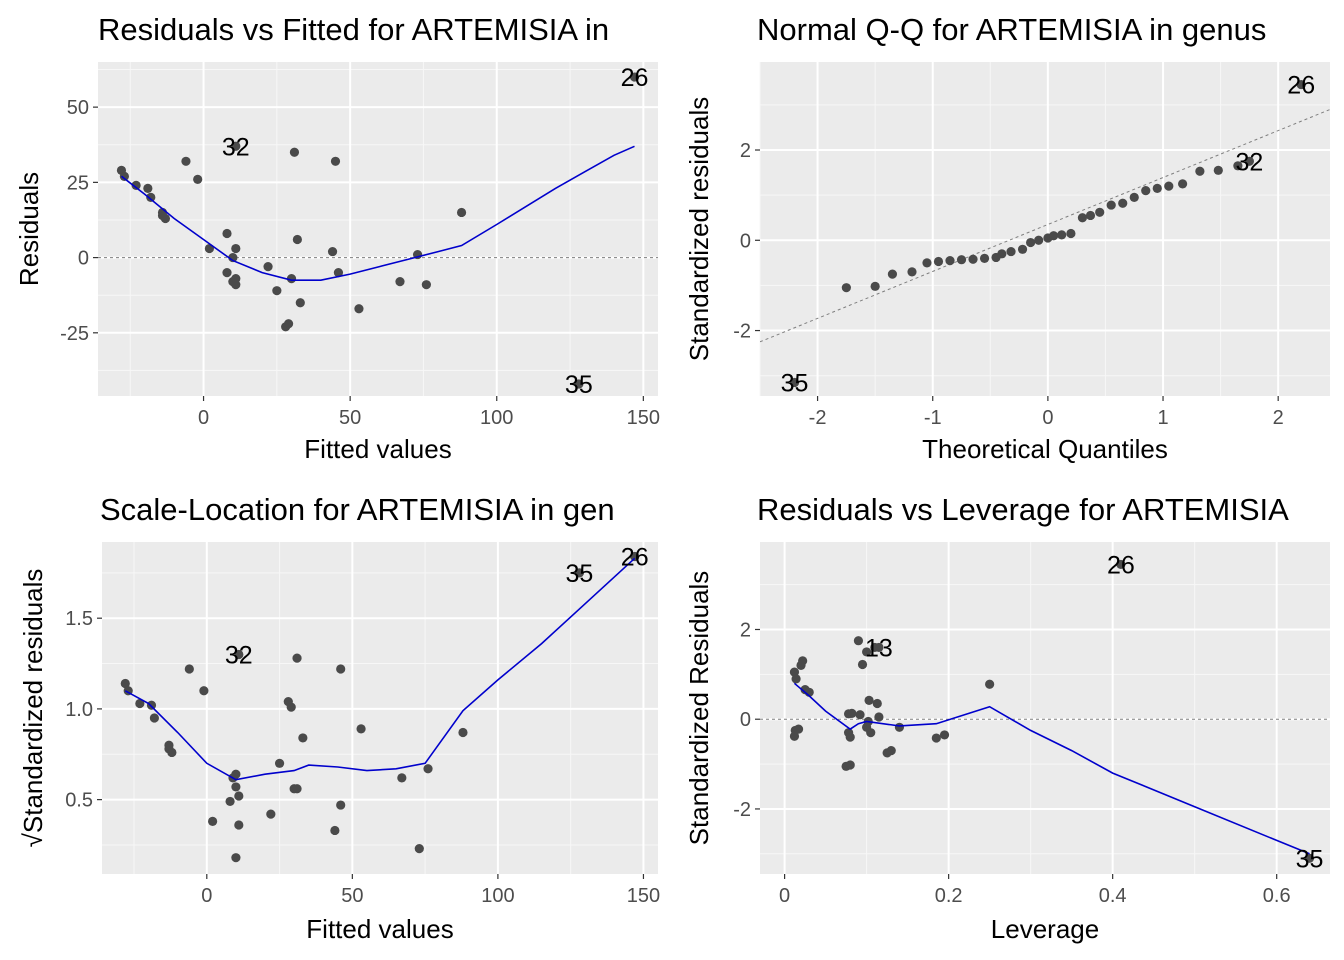  I want to click on y-axis-label: Residuals, so click(29, 229).